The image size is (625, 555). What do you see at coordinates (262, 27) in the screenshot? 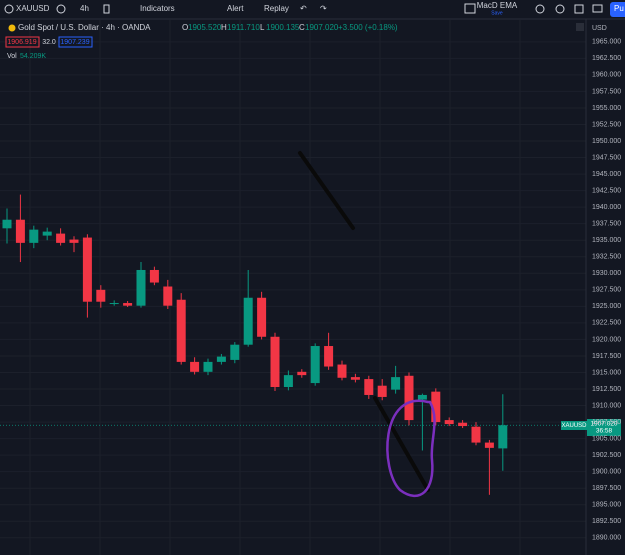
I see `ohlc-key: L` at bounding box center [262, 27].